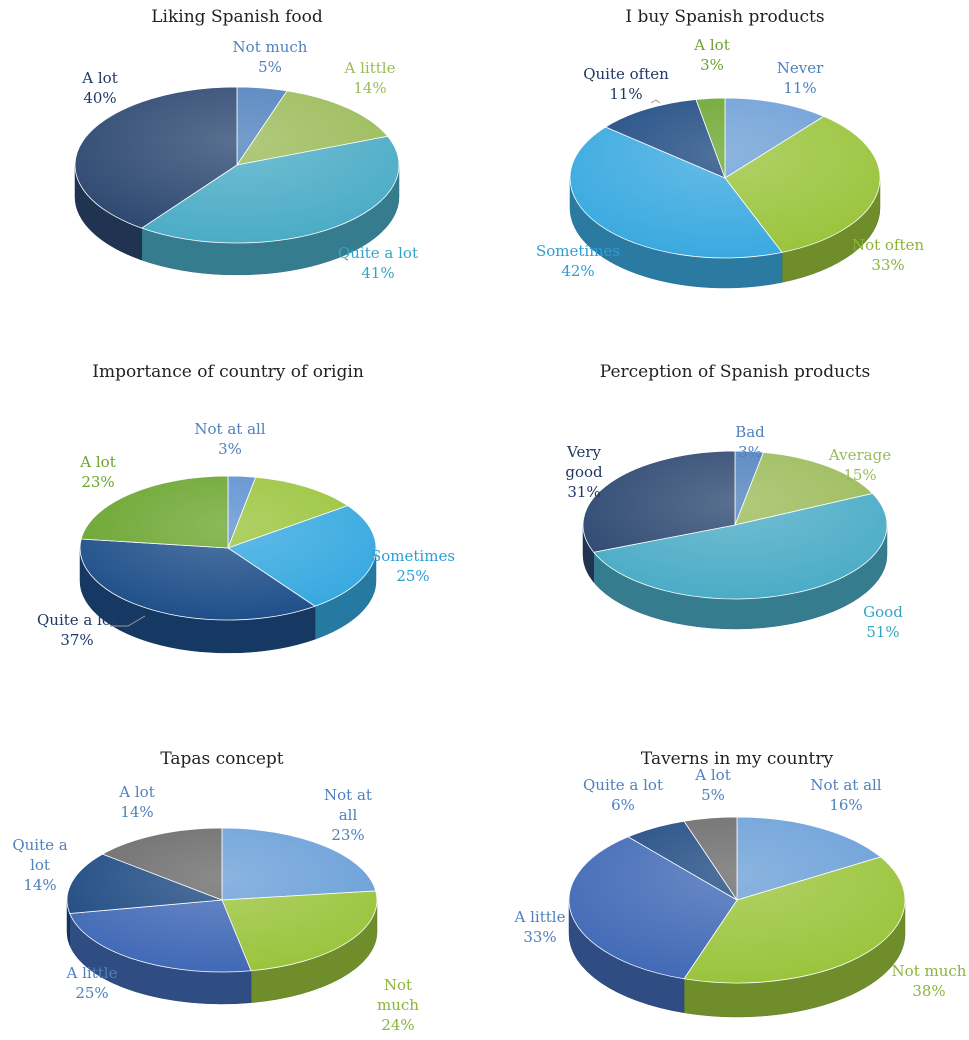 The width and height of the screenshot is (969, 1040). What do you see at coordinates (540, 927) in the screenshot?
I see `data-label: A little 33%` at bounding box center [540, 927].